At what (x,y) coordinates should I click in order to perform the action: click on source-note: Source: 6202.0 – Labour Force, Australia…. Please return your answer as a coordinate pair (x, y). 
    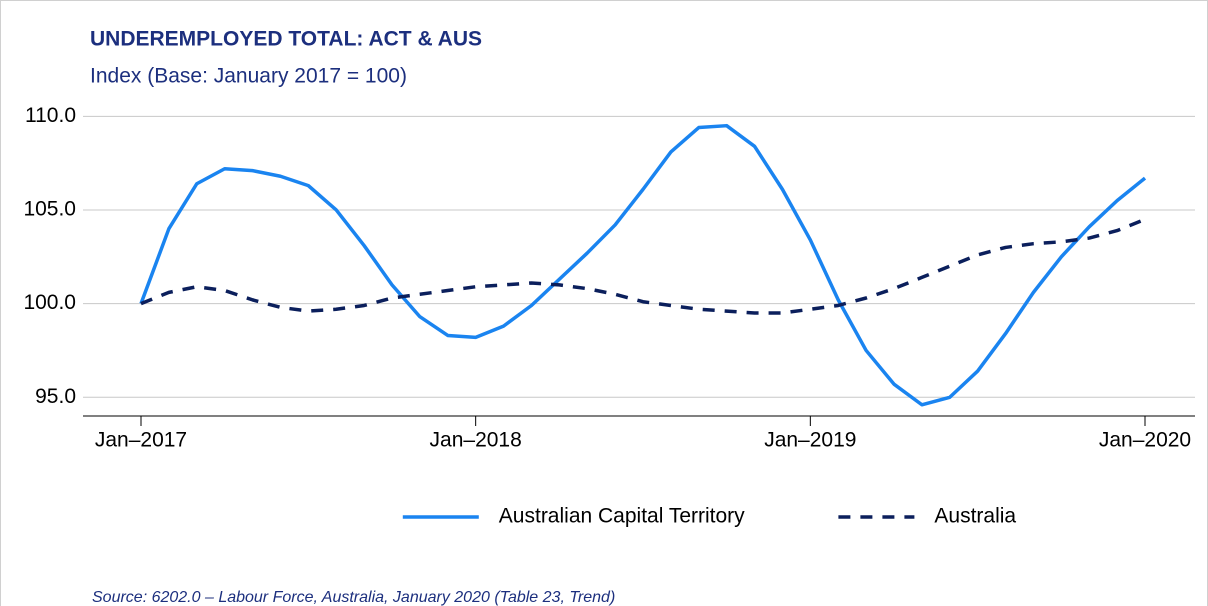
    Looking at the image, I should click on (353, 597).